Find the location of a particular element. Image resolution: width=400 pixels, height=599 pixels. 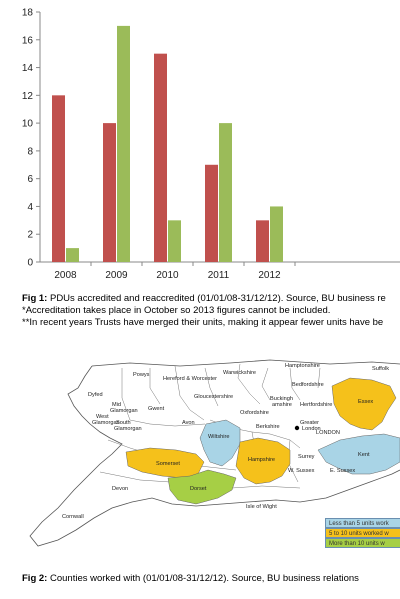

label-cornwall: Cornwall is located at coordinates (73, 517).